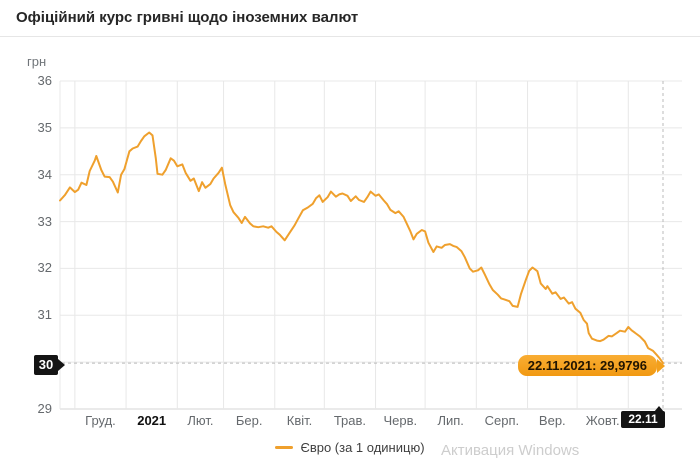 The height and width of the screenshot is (466, 700). I want to click on chart-tooltip: 22.11.2021: 29,9796, so click(591, 365).